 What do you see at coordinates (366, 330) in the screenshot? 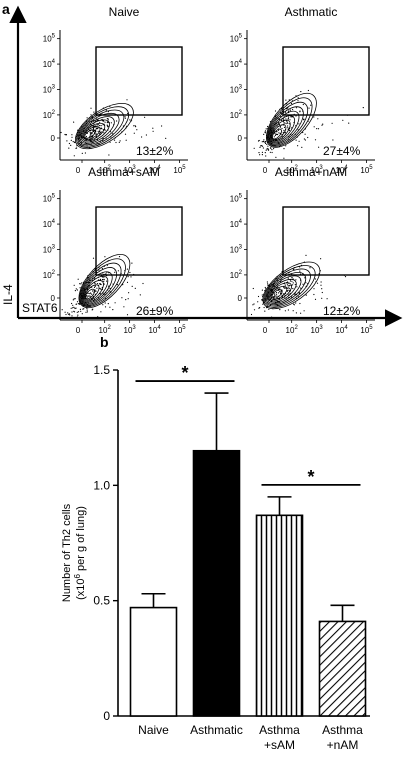
I see `x-tick-label: 10⁵` at bounding box center [366, 330].